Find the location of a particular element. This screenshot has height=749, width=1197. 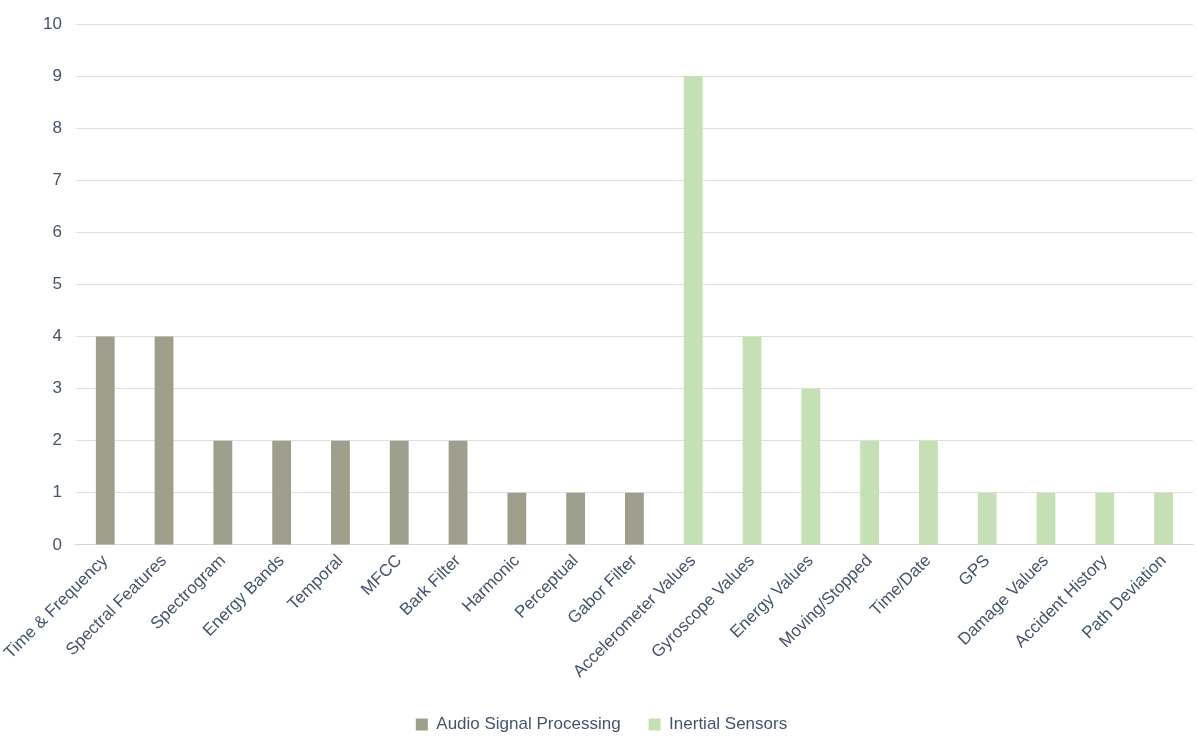

y-tick-label: 10 is located at coordinates (52, 23).